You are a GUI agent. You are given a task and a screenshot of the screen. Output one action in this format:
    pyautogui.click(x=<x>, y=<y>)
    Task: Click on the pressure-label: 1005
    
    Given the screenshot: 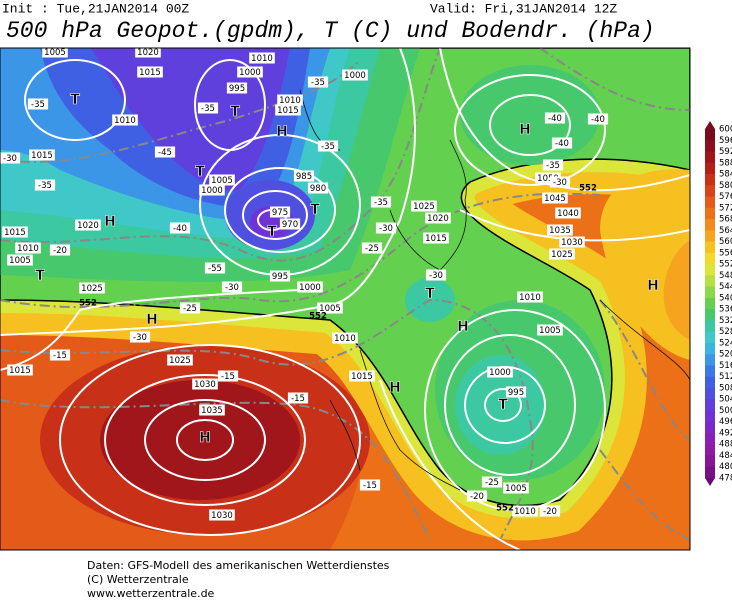 What is the action you would take?
    pyautogui.click(x=330, y=308)
    